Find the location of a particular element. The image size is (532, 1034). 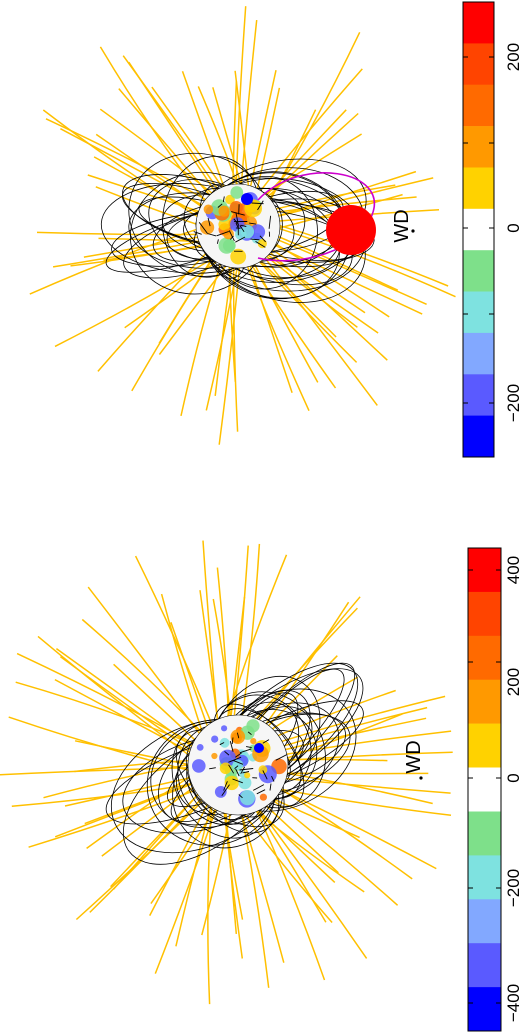

colorbar-ticks-bottom: 400 200 0 −200 −400 is located at coordinates (513, 789).